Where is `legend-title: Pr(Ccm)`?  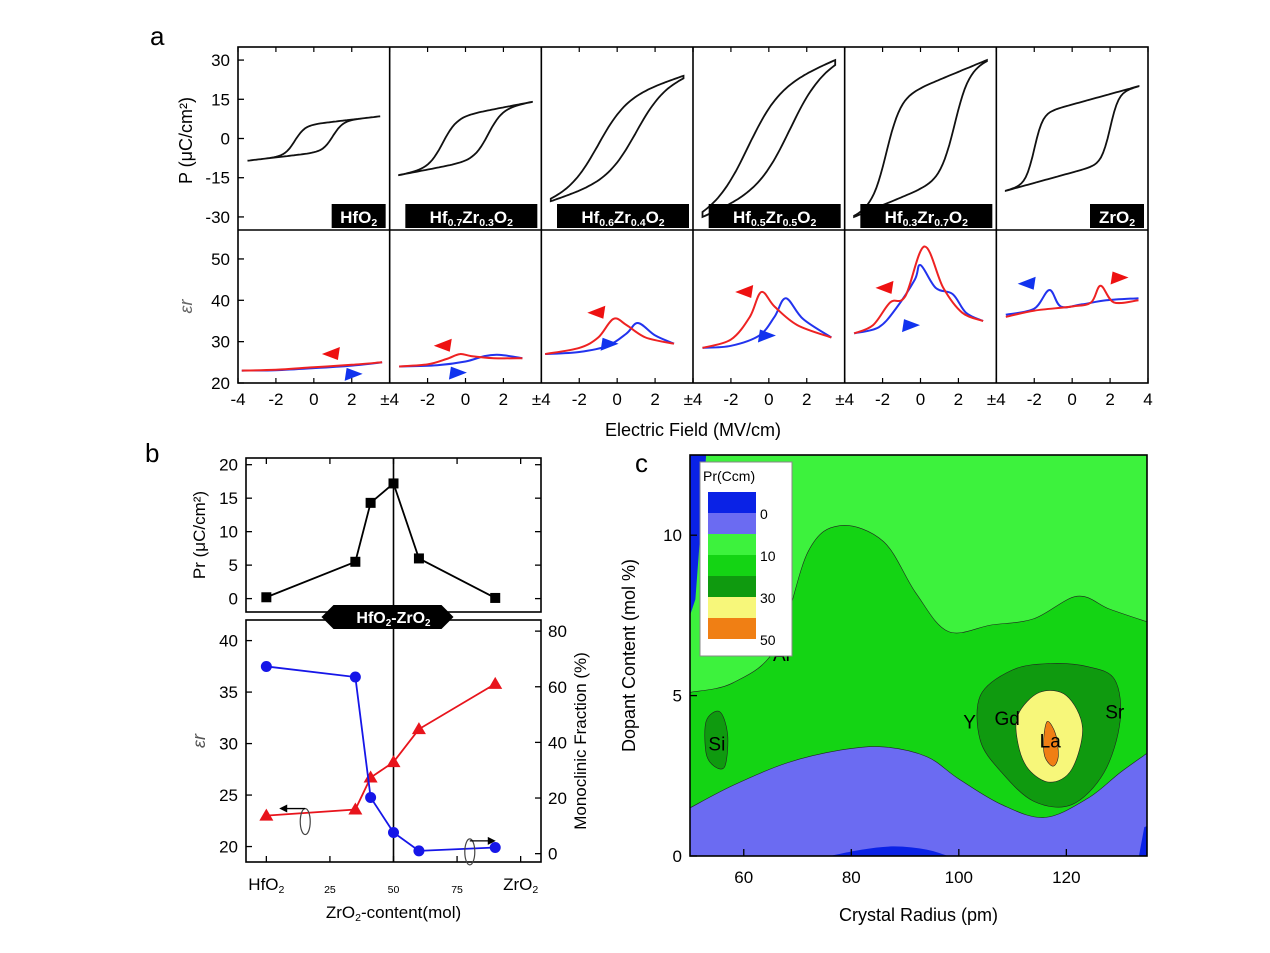 legend-title: Pr(Ccm) is located at coordinates (729, 476).